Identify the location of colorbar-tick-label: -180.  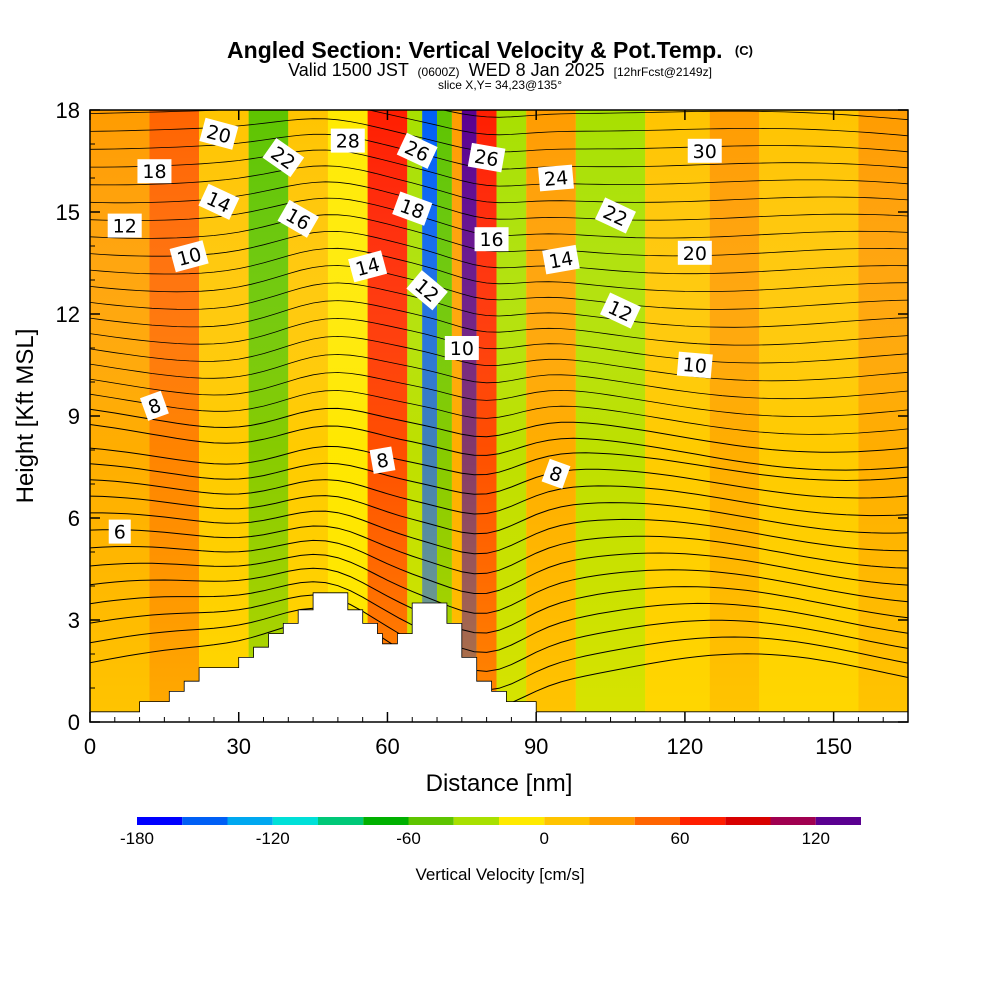
(137, 838).